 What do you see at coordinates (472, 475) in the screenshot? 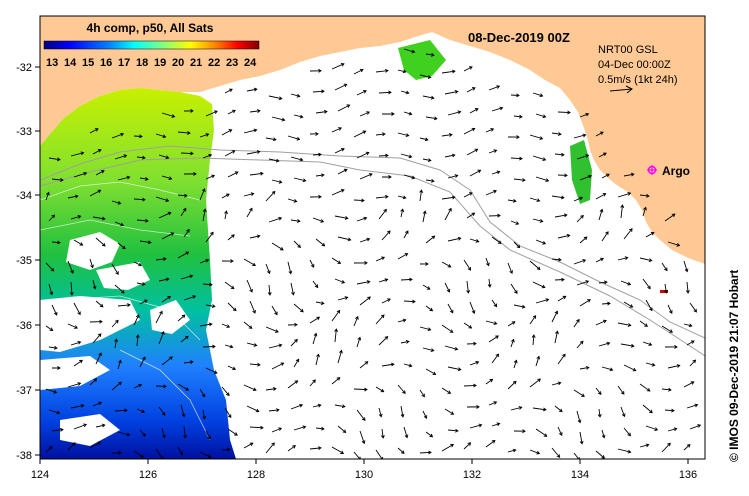
I see `x-tick-label: 132` at bounding box center [472, 475].